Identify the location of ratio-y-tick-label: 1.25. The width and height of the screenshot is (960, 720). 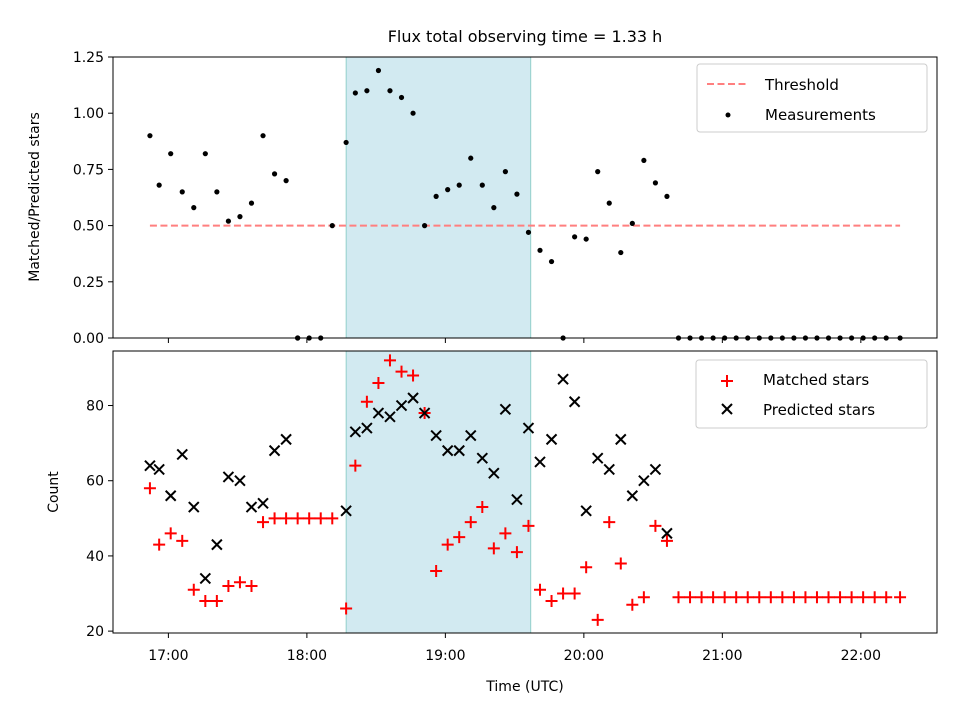
(88, 58).